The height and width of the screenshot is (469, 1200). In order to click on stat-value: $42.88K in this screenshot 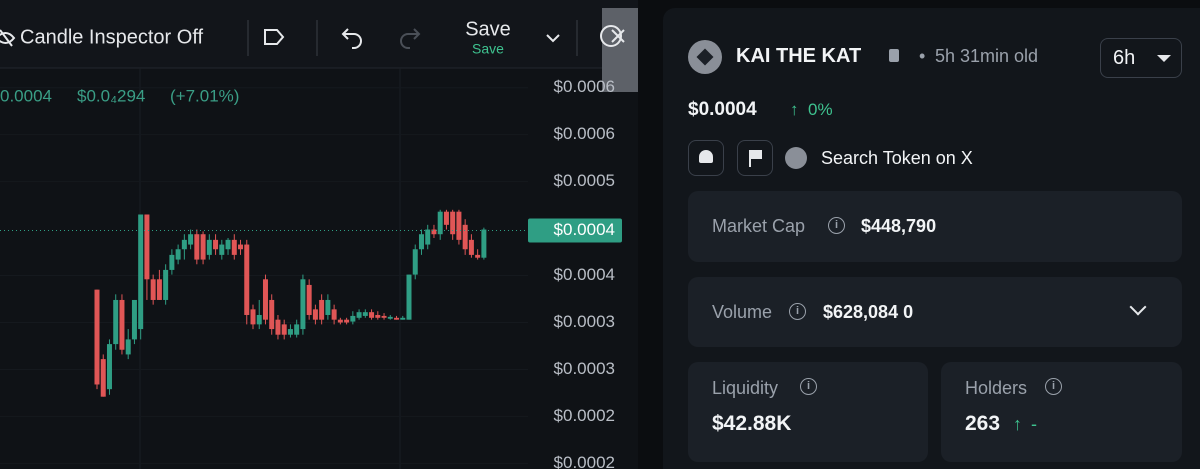, I will do `click(752, 423)`.